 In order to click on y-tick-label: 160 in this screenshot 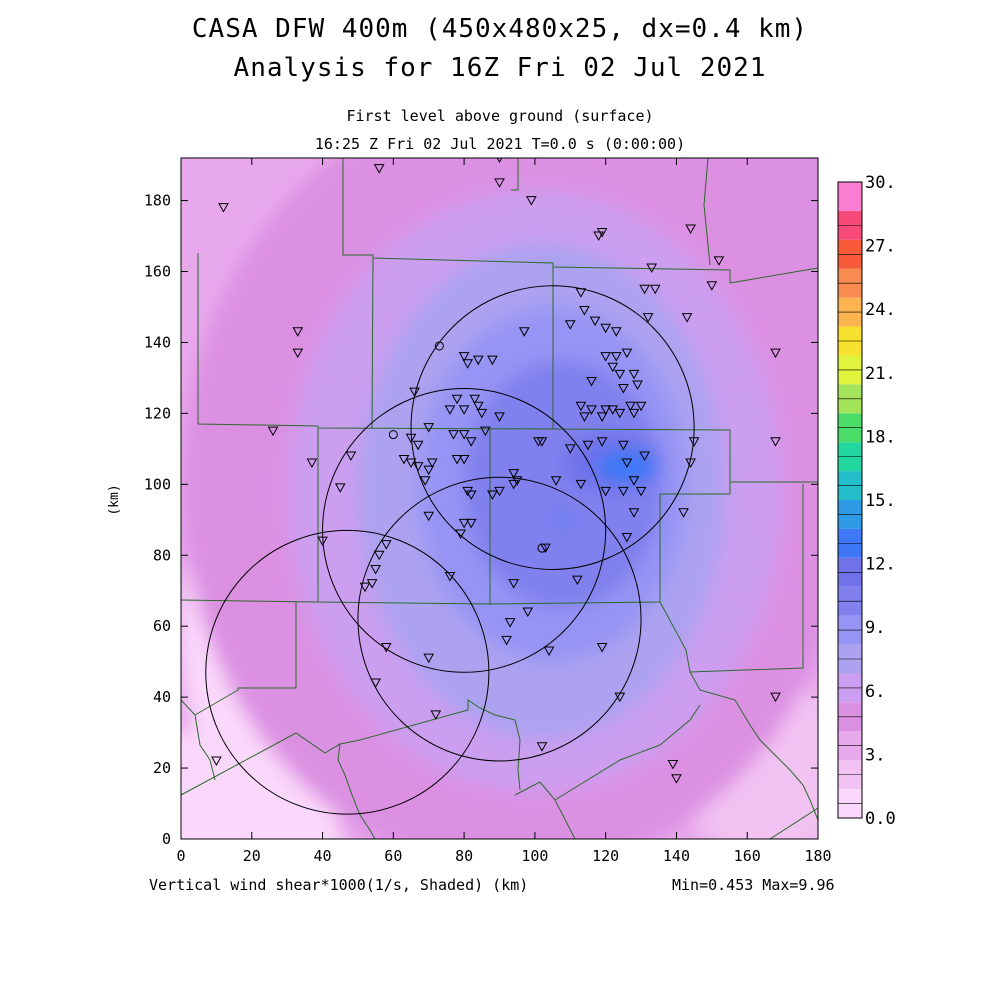, I will do `click(157, 272)`.